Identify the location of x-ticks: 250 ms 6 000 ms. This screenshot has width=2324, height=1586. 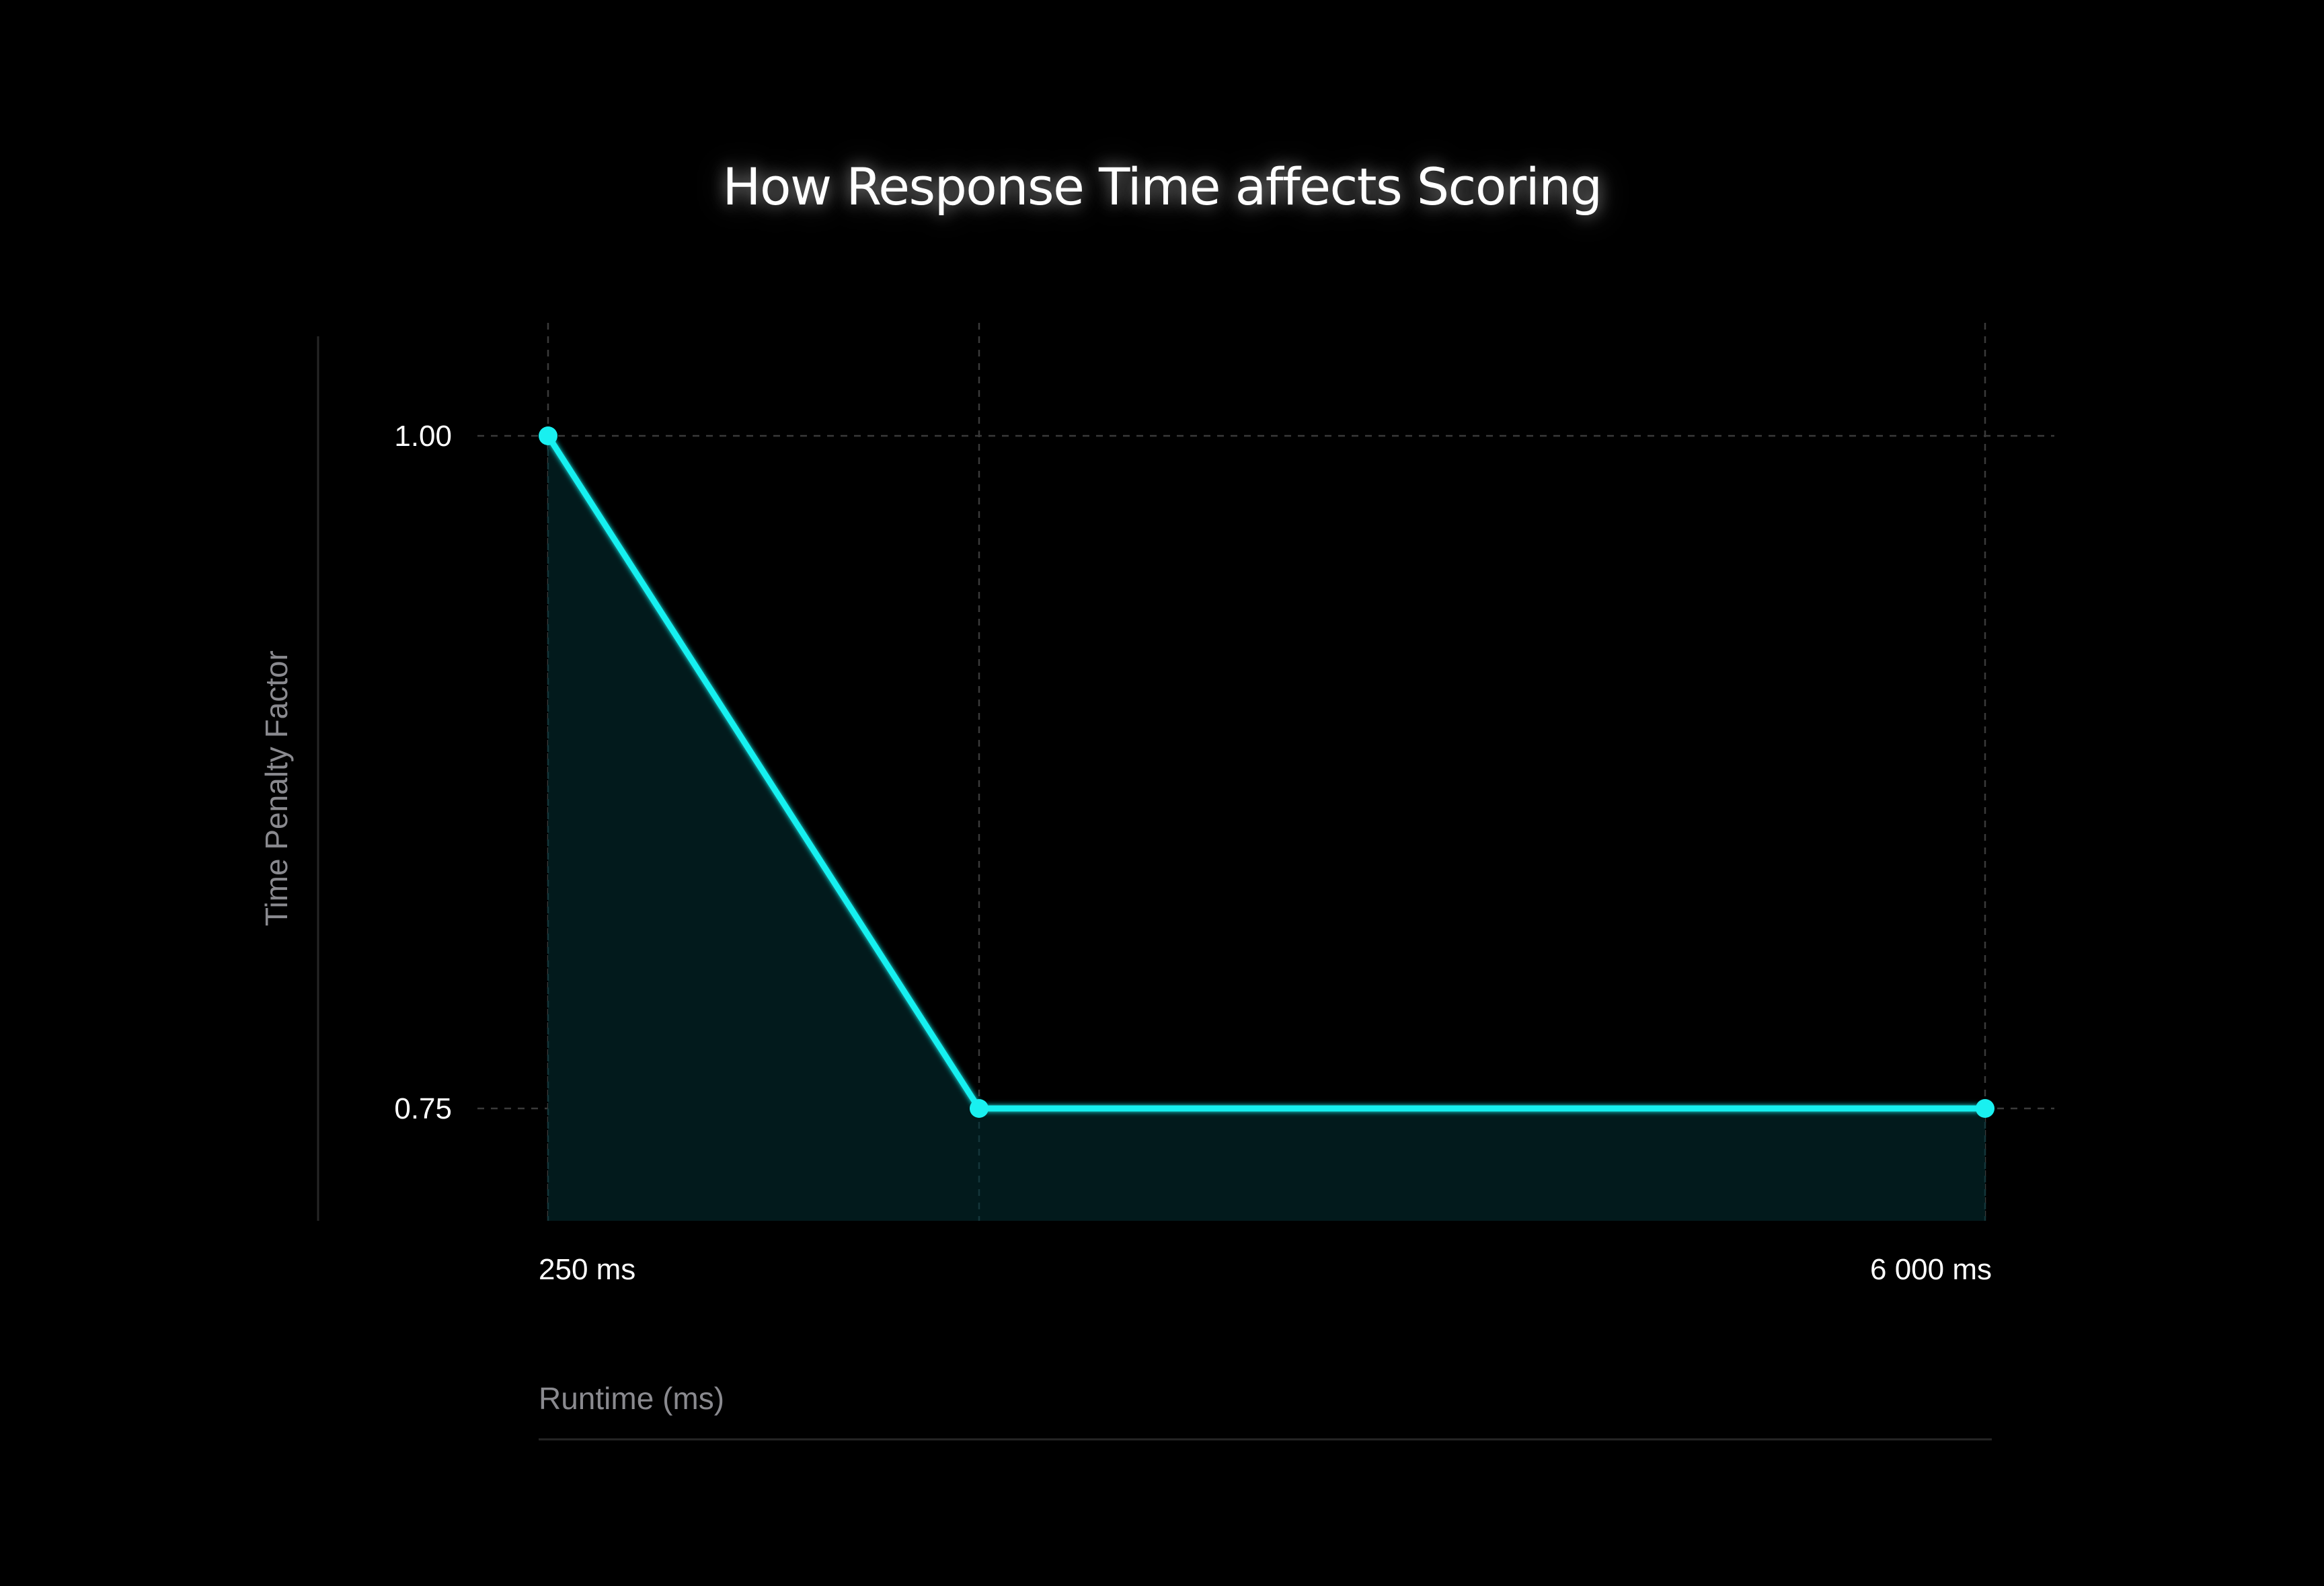
(1265, 1269).